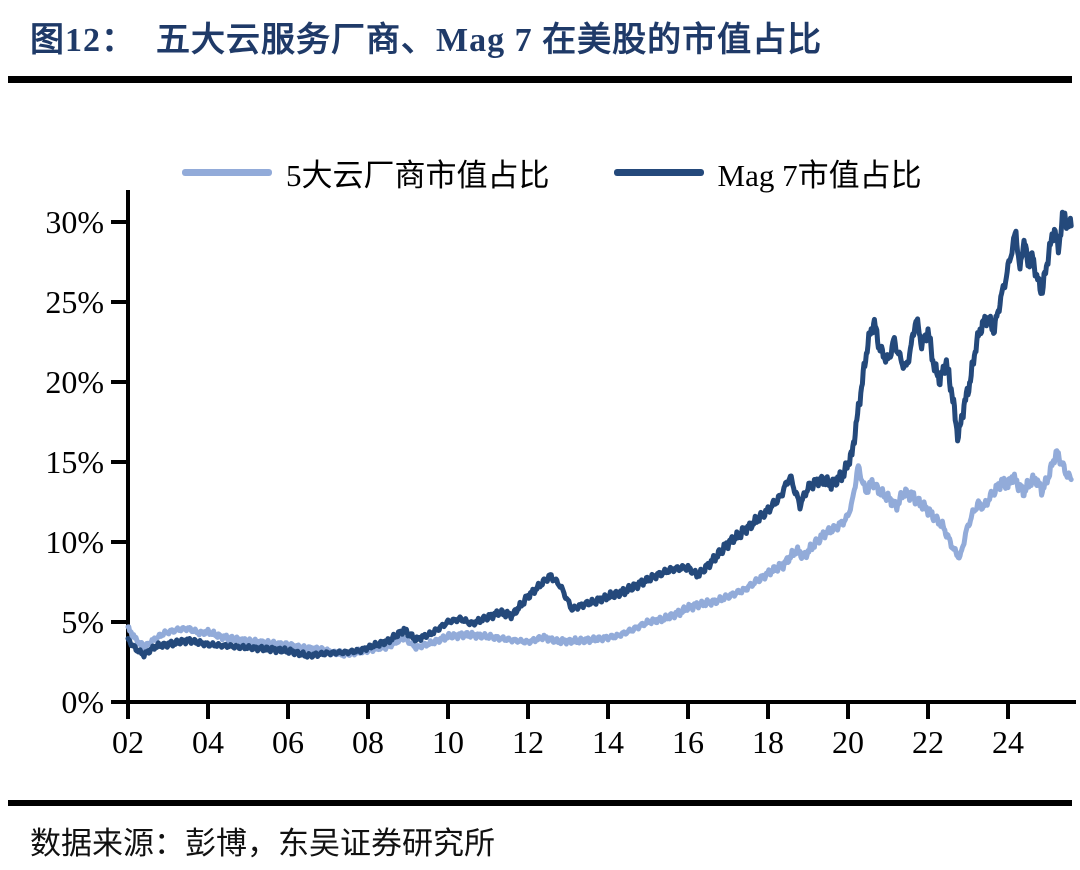 This screenshot has width=1080, height=870. Describe the element at coordinates (227, 172) in the screenshot. I see `legend-swatch-cloud5` at that location.